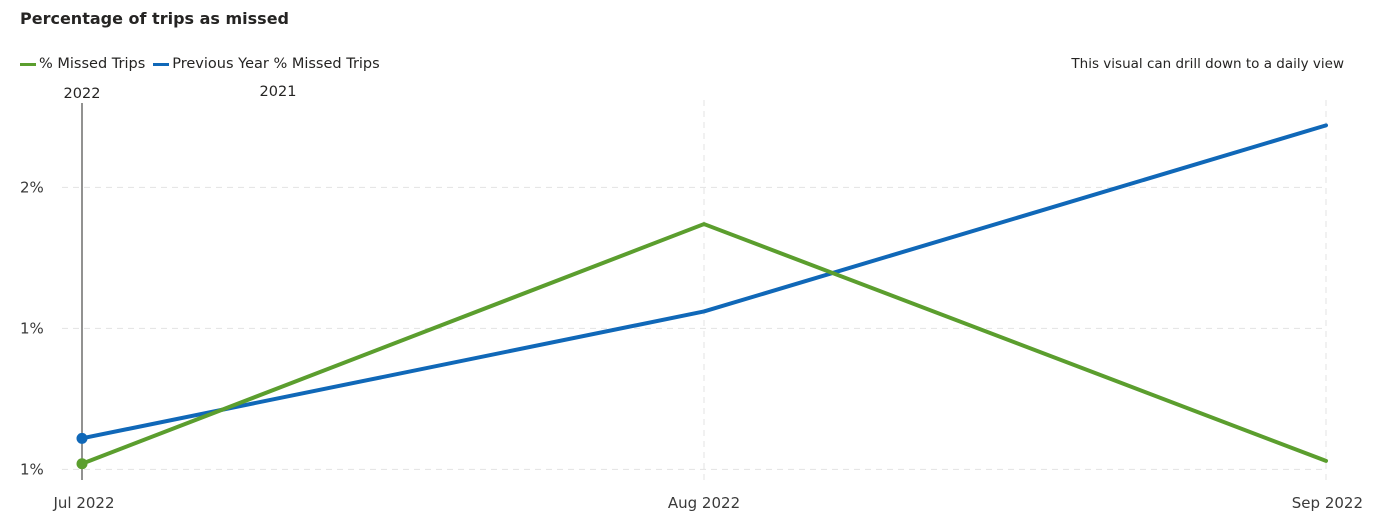  What do you see at coordinates (32, 469) in the screenshot?
I see `y-tick-label-0: 1%` at bounding box center [32, 469].